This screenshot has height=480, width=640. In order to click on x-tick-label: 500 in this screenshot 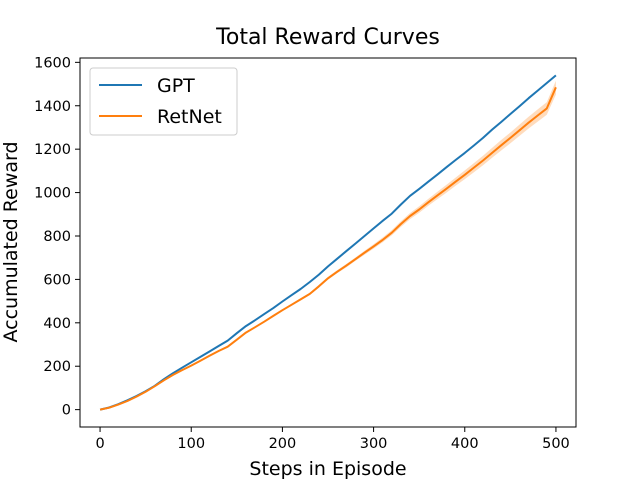, I will do `click(556, 444)`.